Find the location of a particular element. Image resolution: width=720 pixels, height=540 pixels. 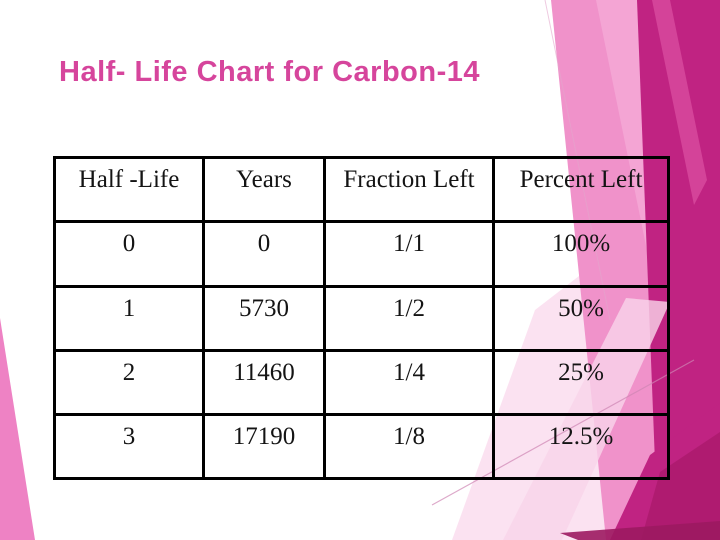

column-header-fraction-left: Fraction Left is located at coordinates (409, 189).